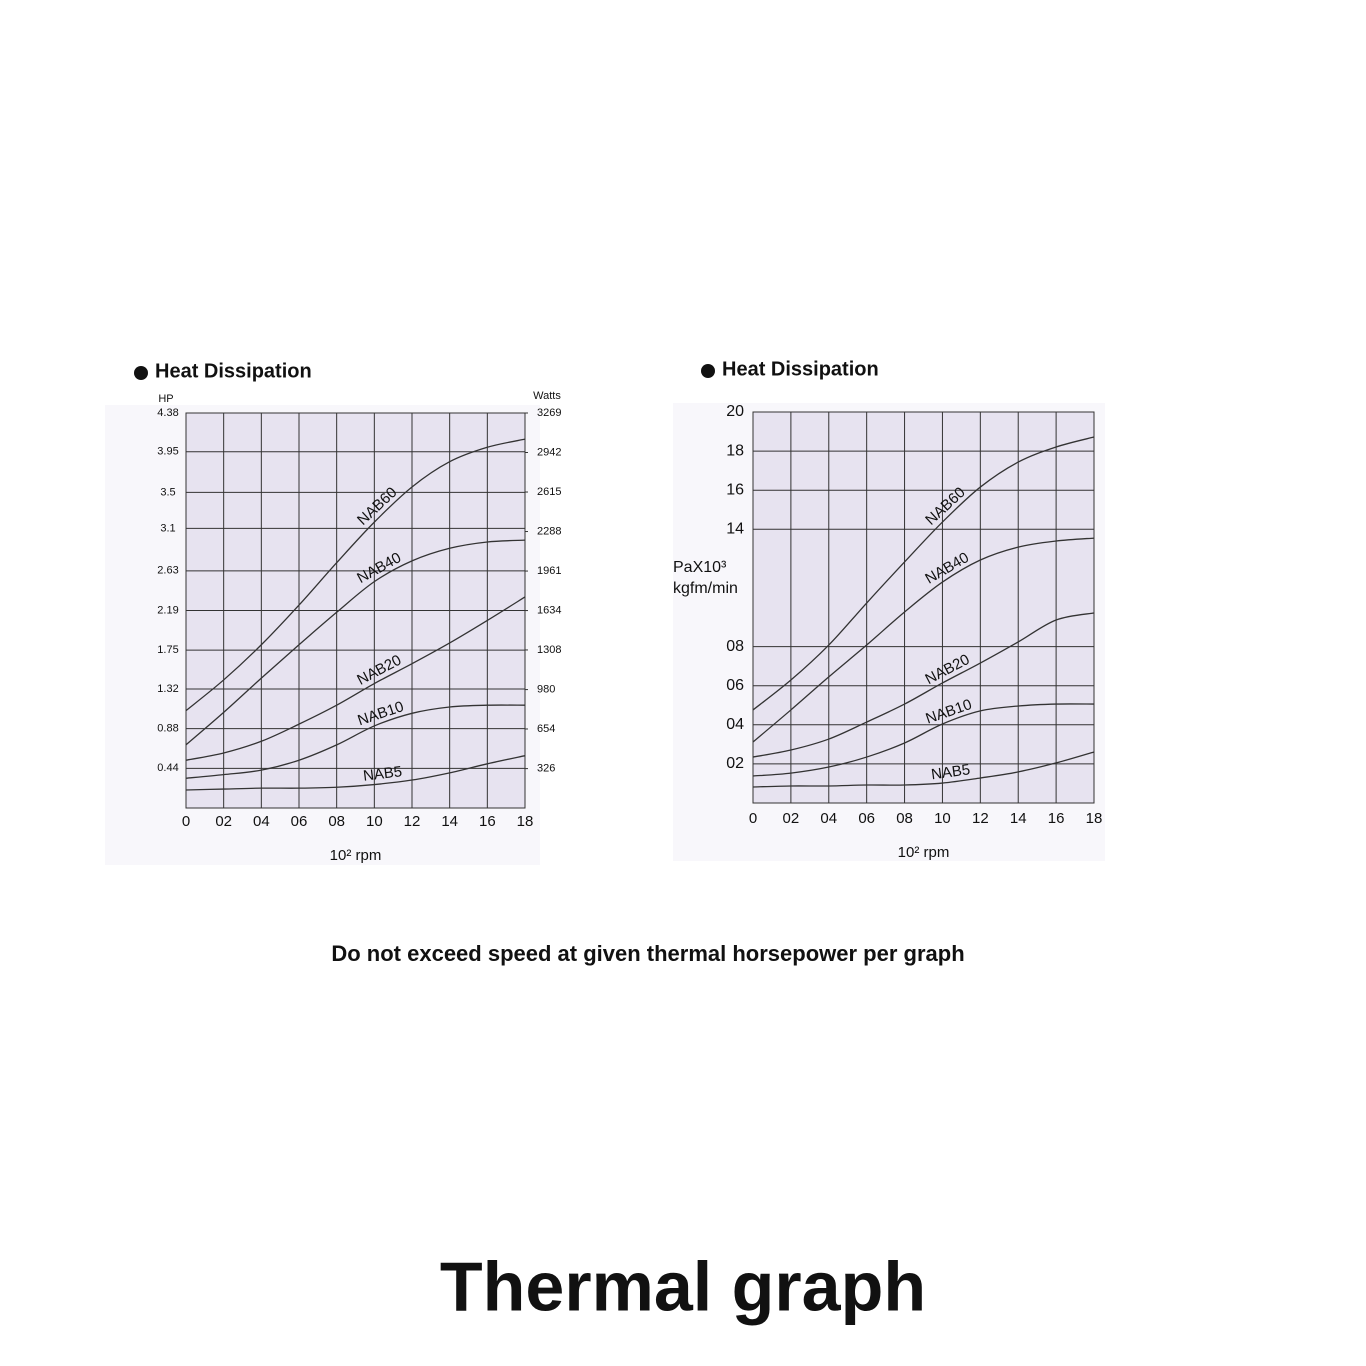  Describe the element at coordinates (700, 567) in the screenshot. I see `y-axis-label: PaX10³` at that location.